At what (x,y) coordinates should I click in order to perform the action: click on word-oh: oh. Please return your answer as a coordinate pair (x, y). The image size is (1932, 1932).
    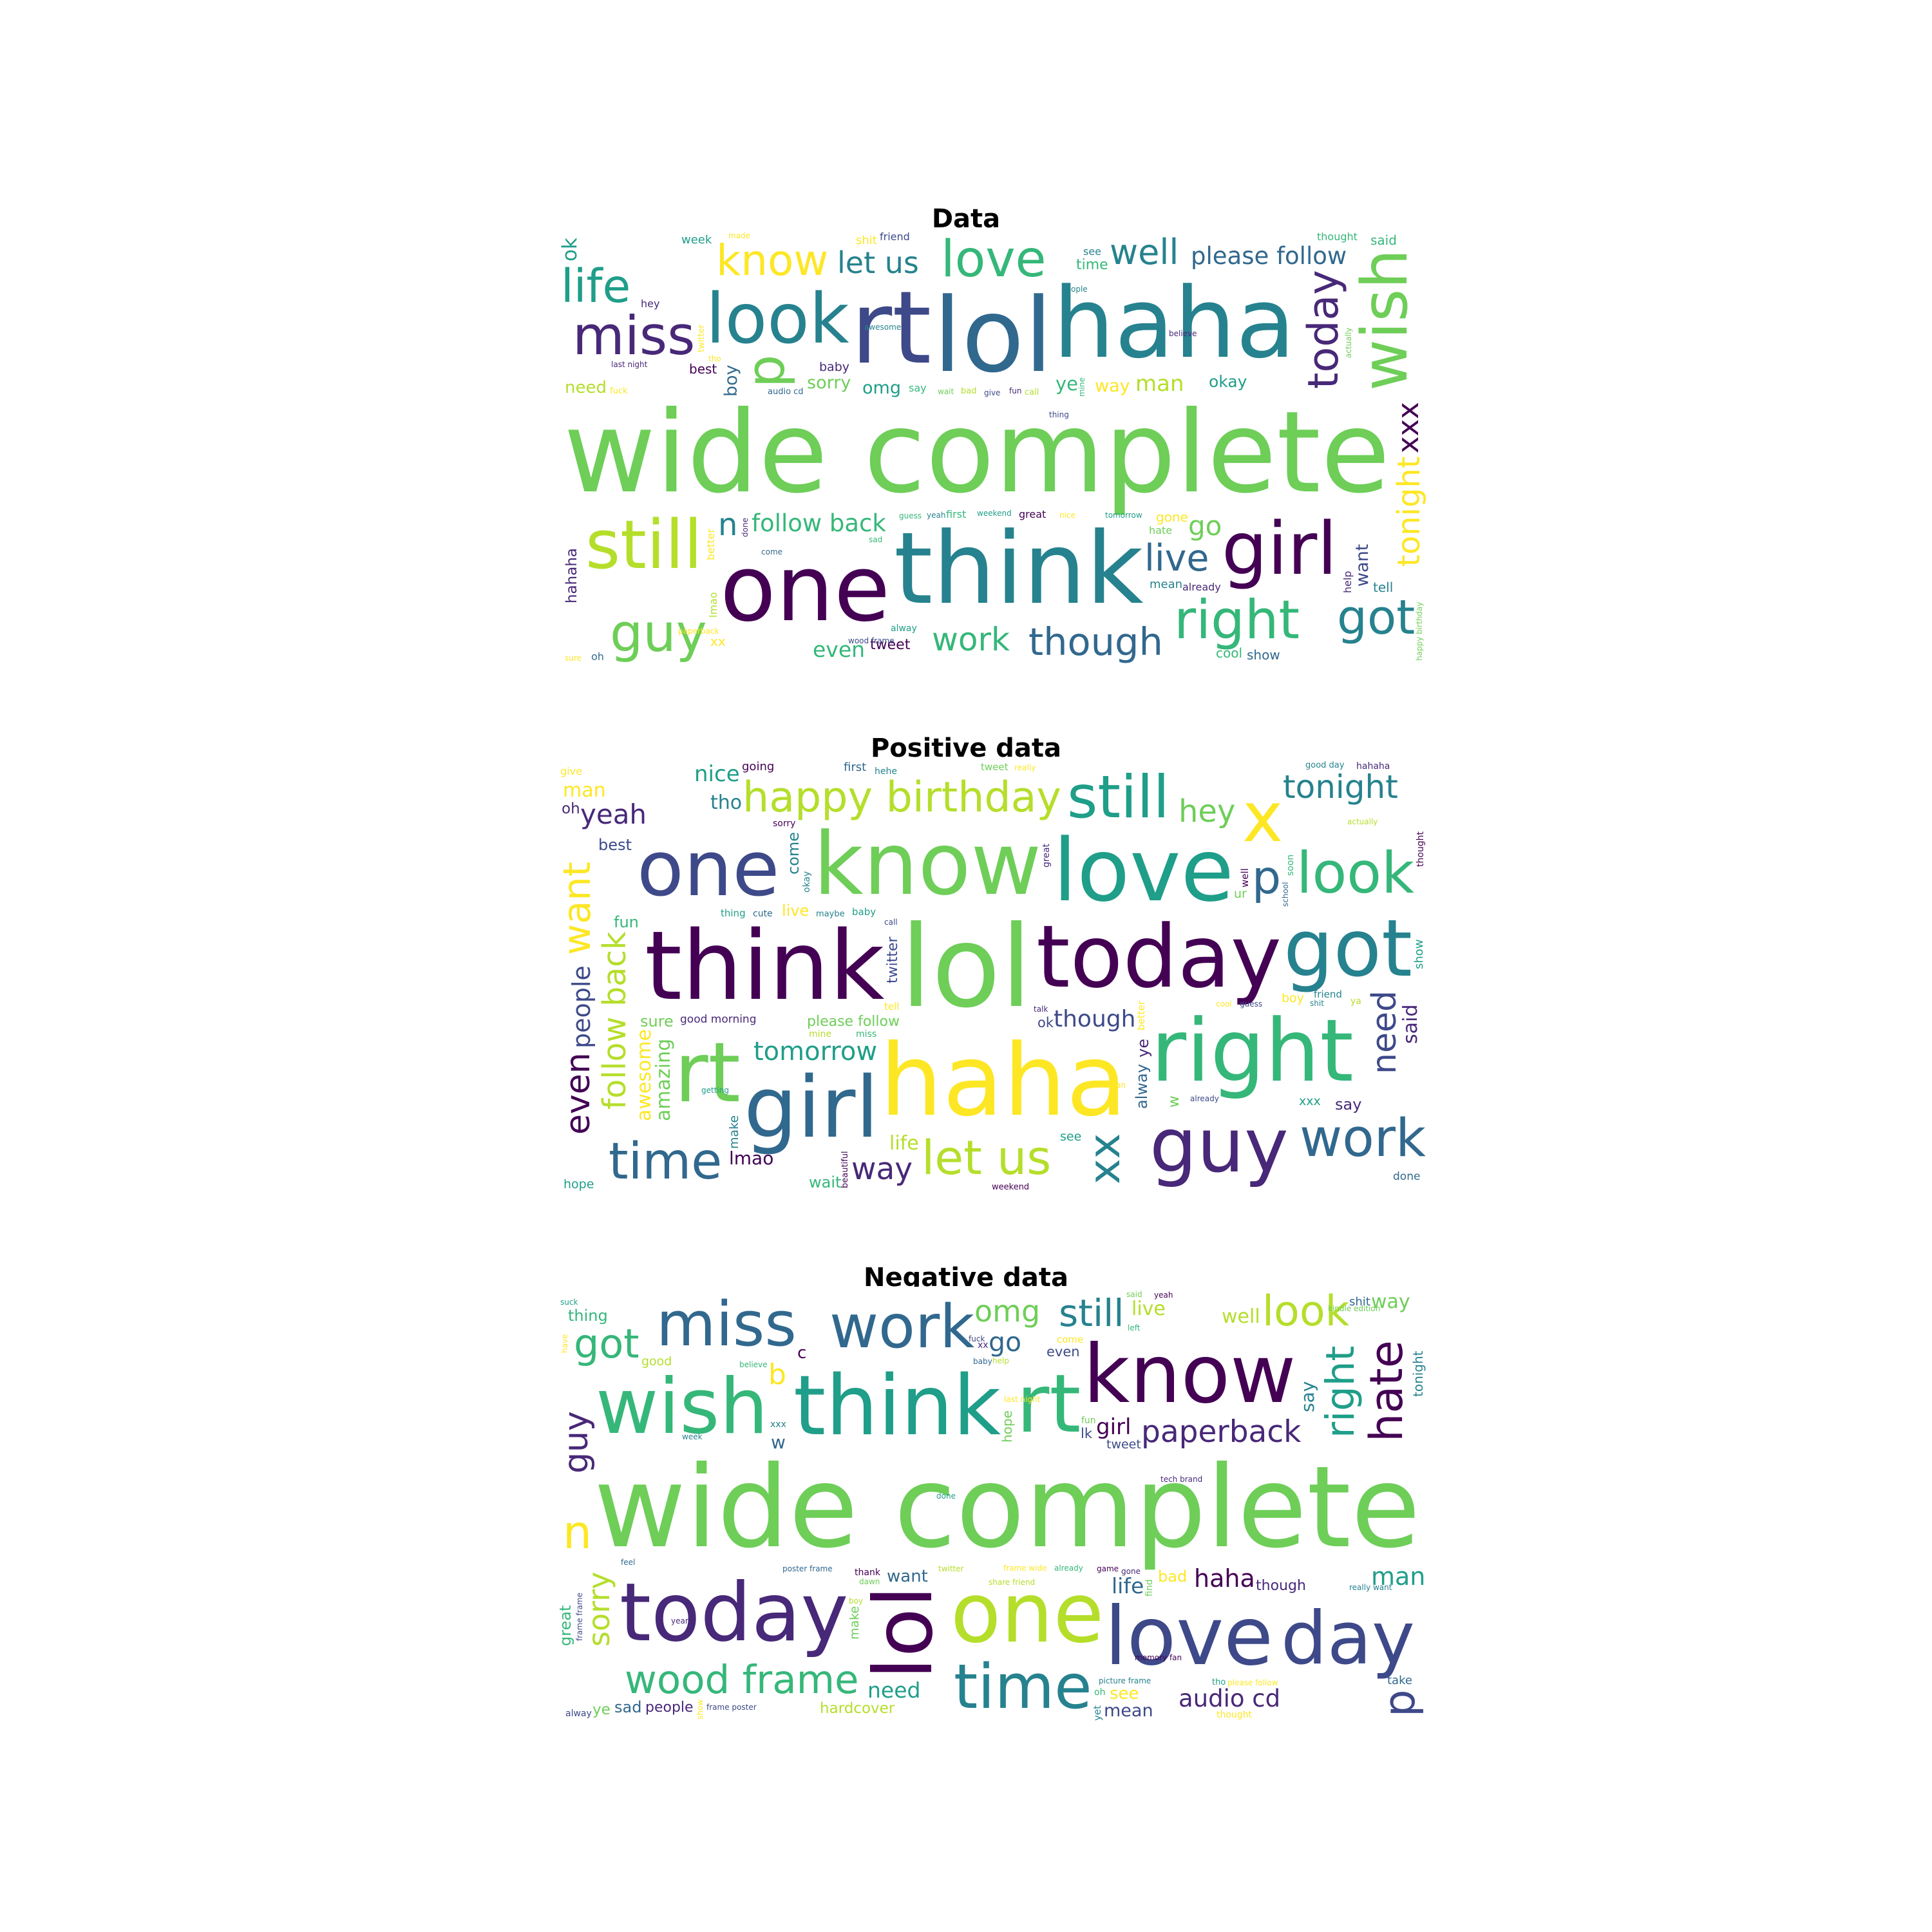
    Looking at the image, I should click on (571, 809).